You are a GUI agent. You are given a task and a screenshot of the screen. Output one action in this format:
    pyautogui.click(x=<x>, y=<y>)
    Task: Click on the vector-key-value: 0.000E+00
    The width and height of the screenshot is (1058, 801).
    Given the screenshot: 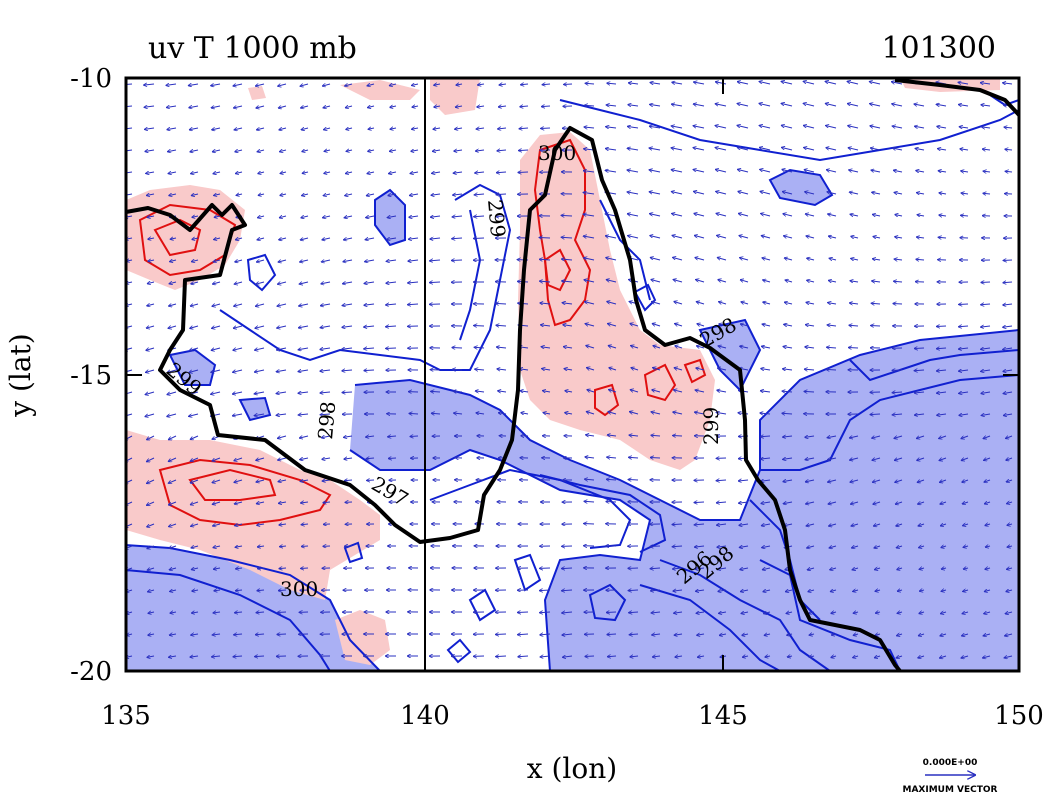 What is the action you would take?
    pyautogui.click(x=950, y=763)
    